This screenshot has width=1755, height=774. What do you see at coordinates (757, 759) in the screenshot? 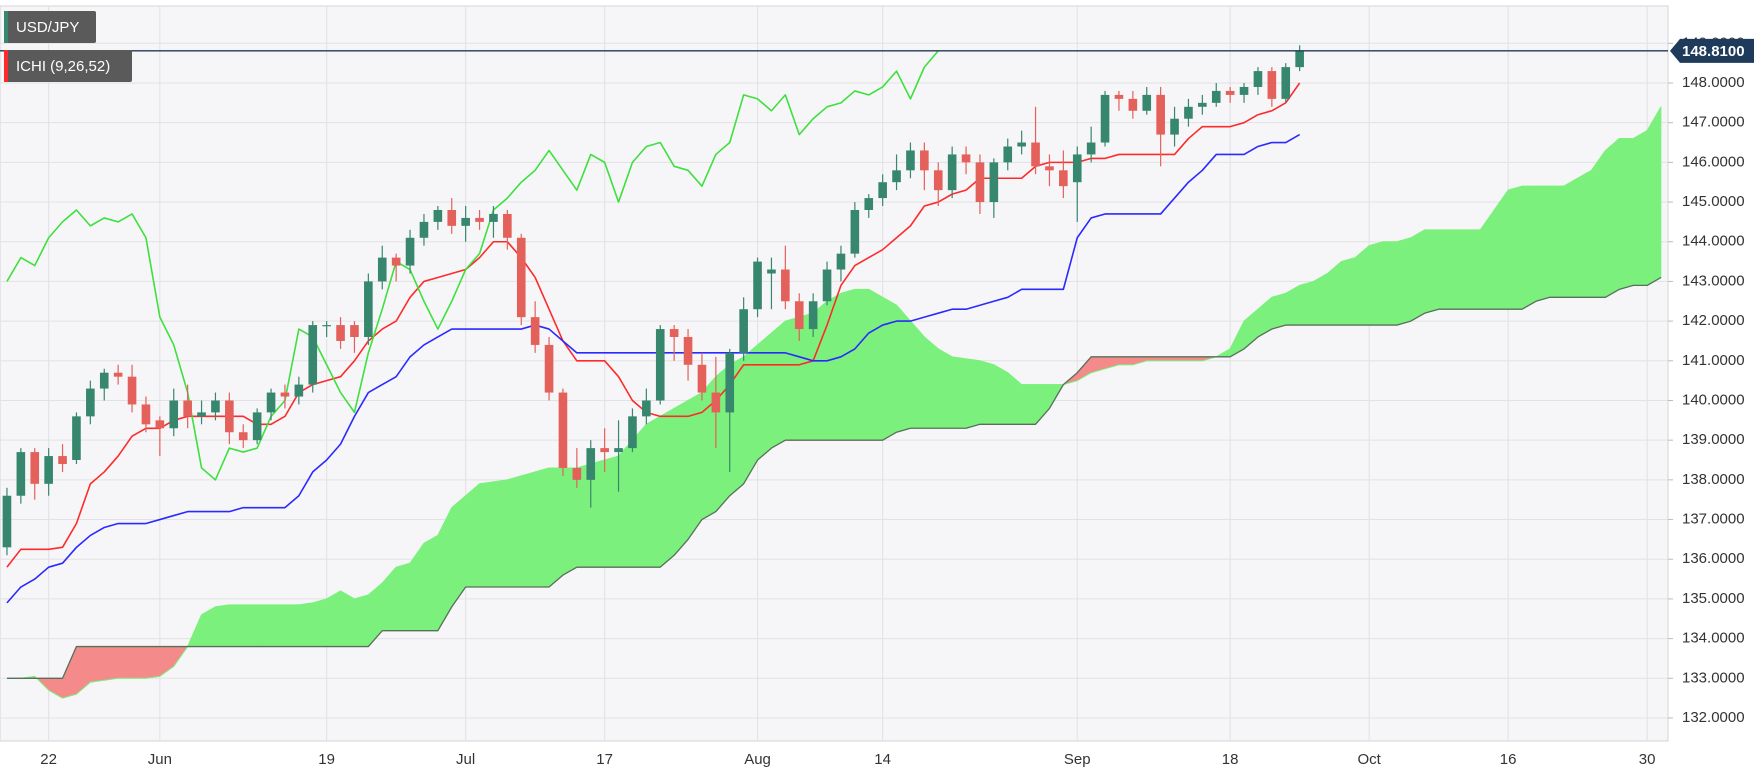
I see `x-tick-label: Aug` at bounding box center [757, 759].